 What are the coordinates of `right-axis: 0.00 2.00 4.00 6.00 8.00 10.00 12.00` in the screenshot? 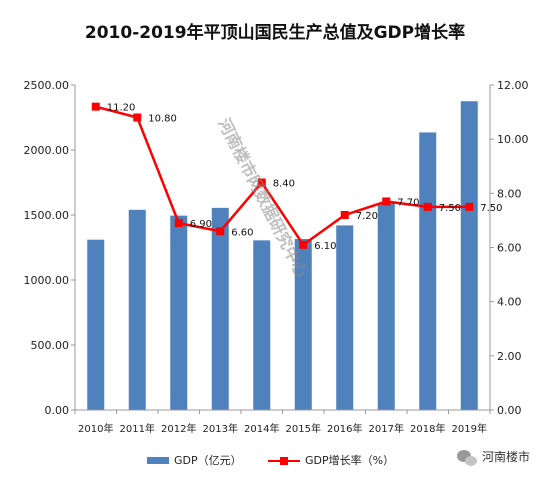 It's located at (509, 248).